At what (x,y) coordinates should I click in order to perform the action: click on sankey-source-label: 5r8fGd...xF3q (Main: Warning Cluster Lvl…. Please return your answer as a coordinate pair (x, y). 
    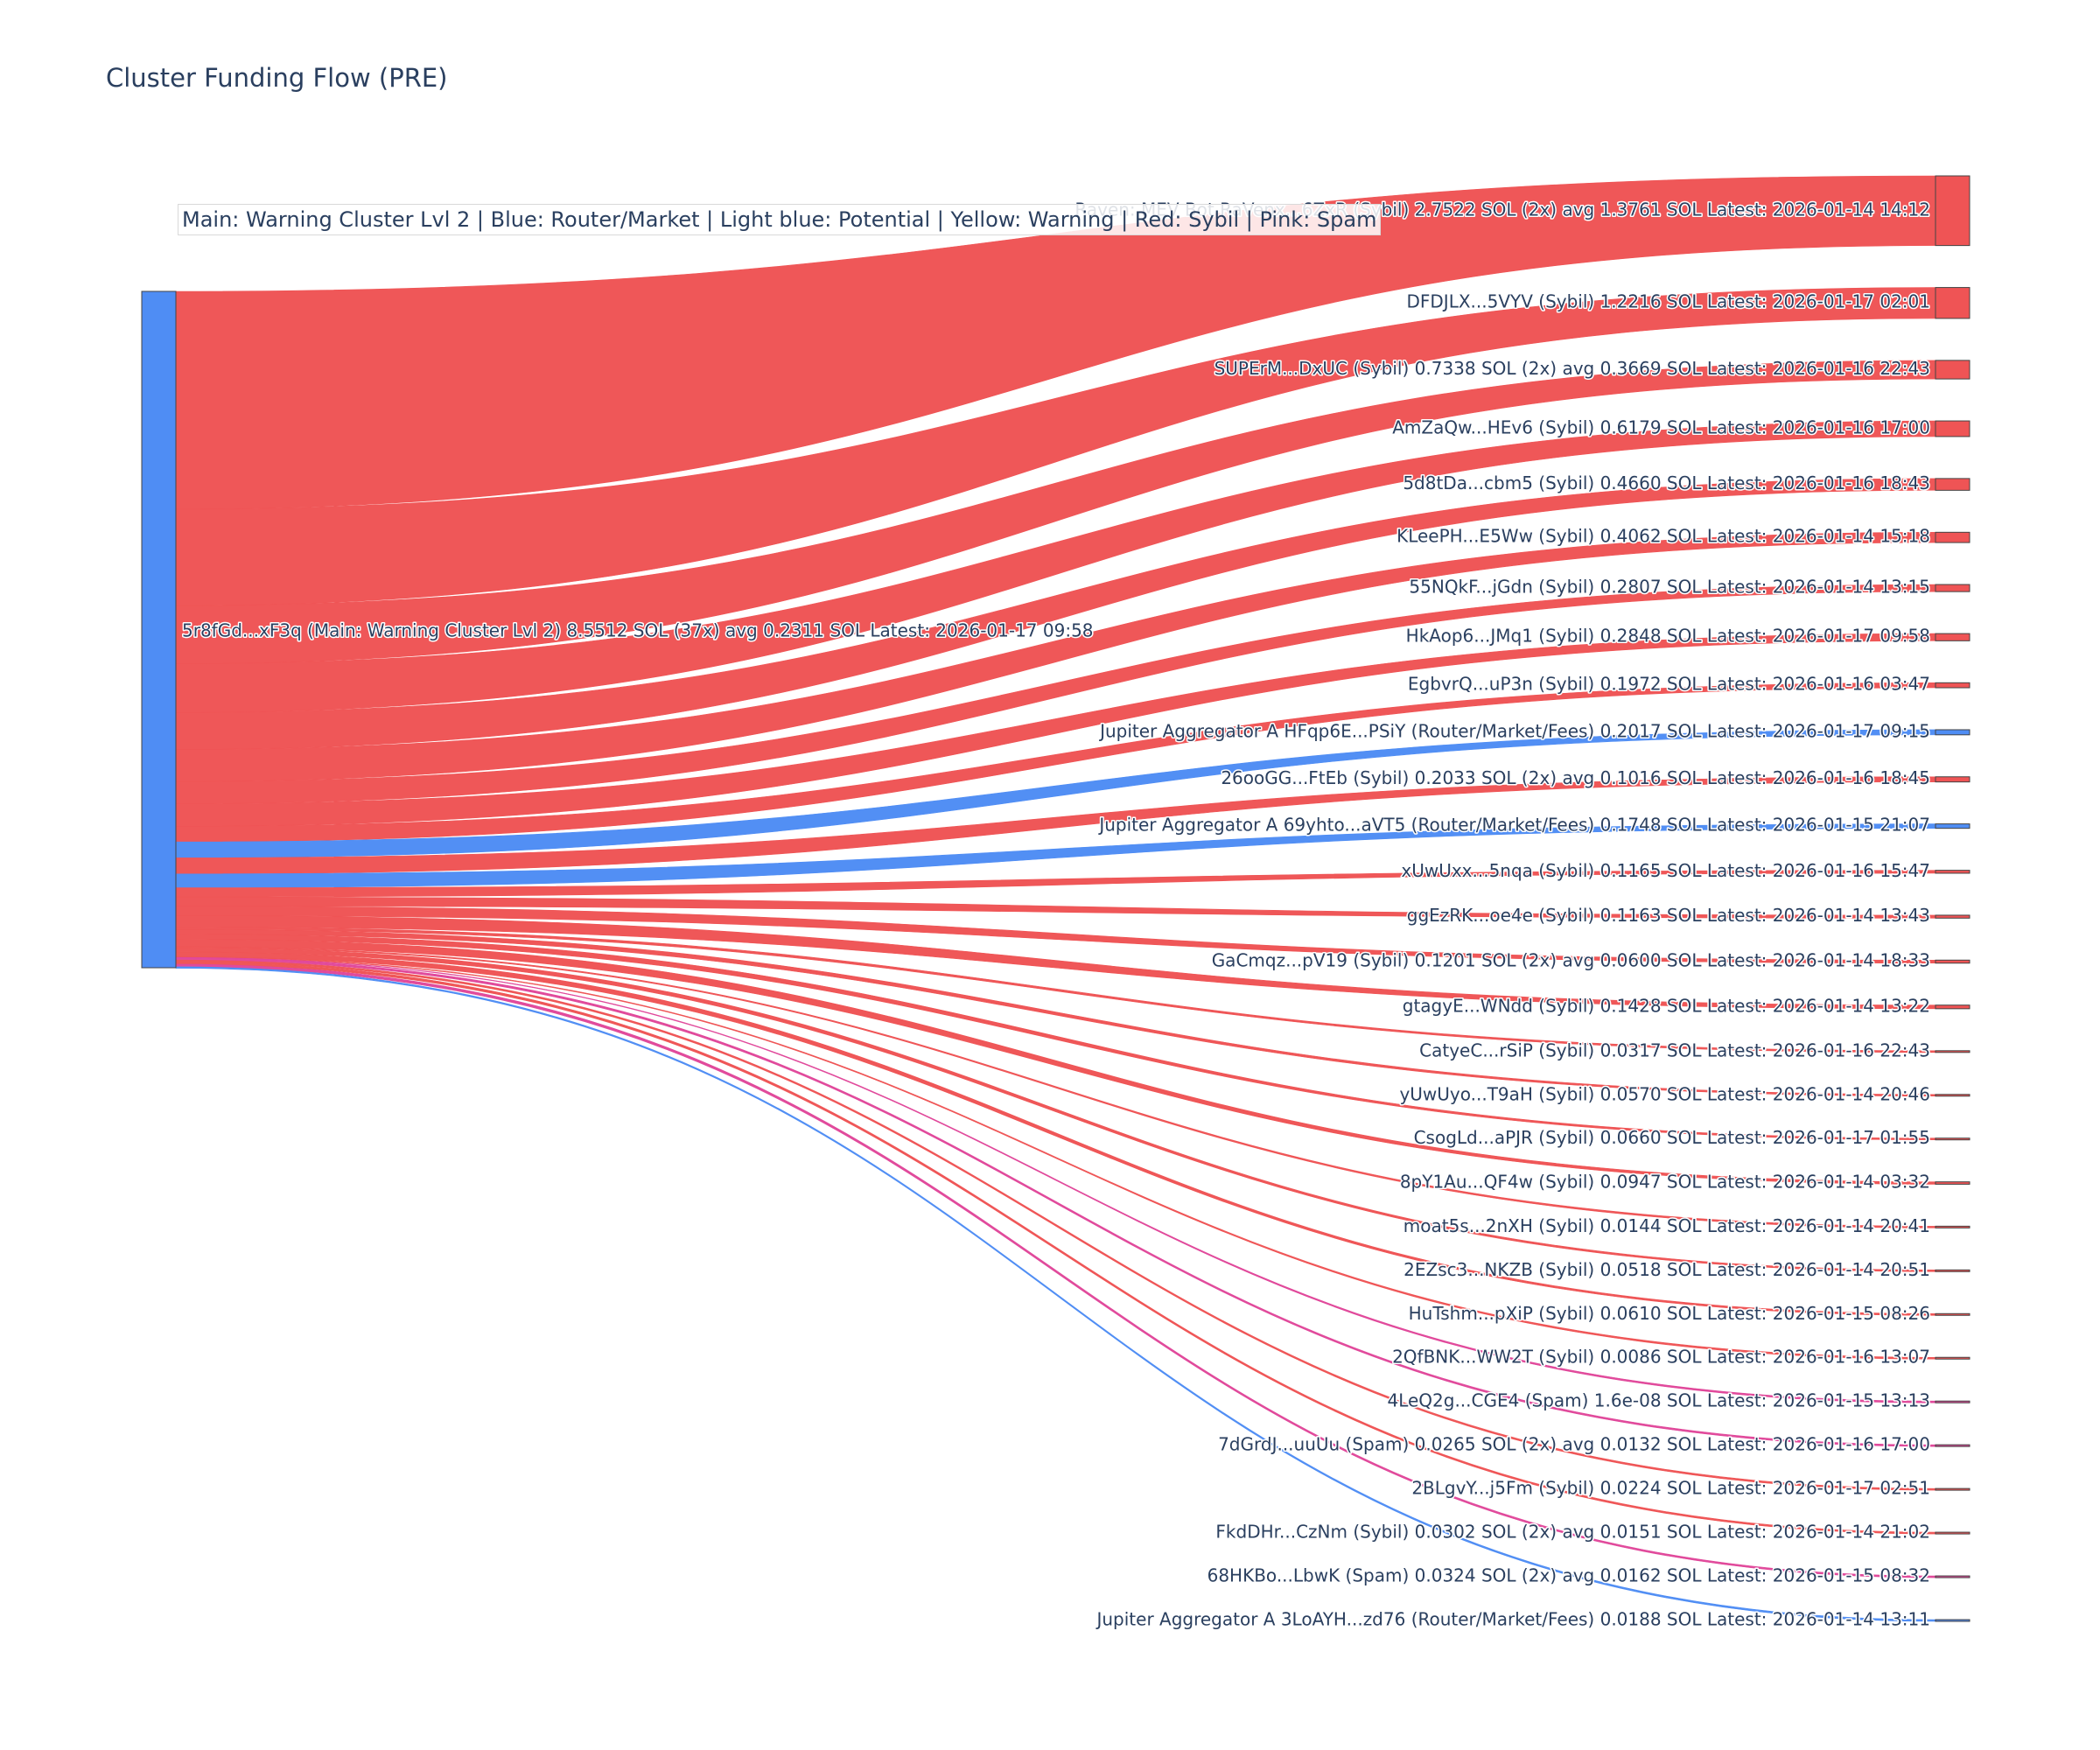
    Looking at the image, I should click on (638, 630).